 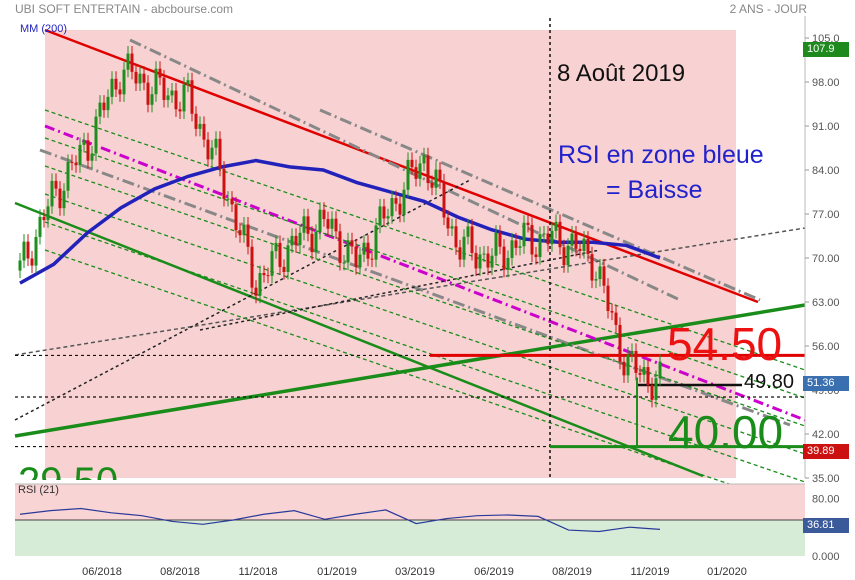 What do you see at coordinates (415, 572) in the screenshot?
I see `date-tick-label: 03/2019` at bounding box center [415, 572].